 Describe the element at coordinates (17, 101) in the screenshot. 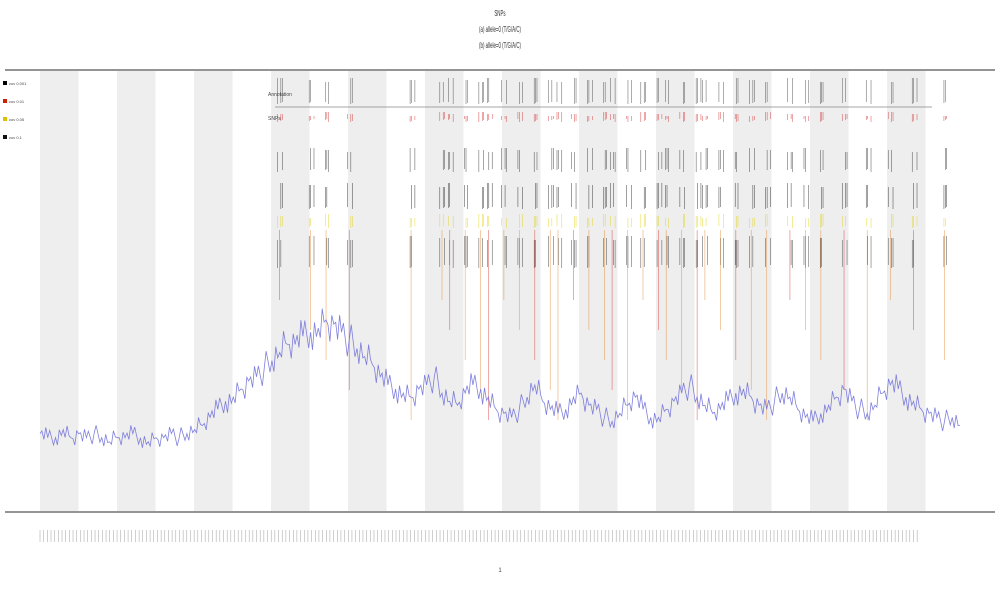

I see `legend-label: cov 0.01` at that location.